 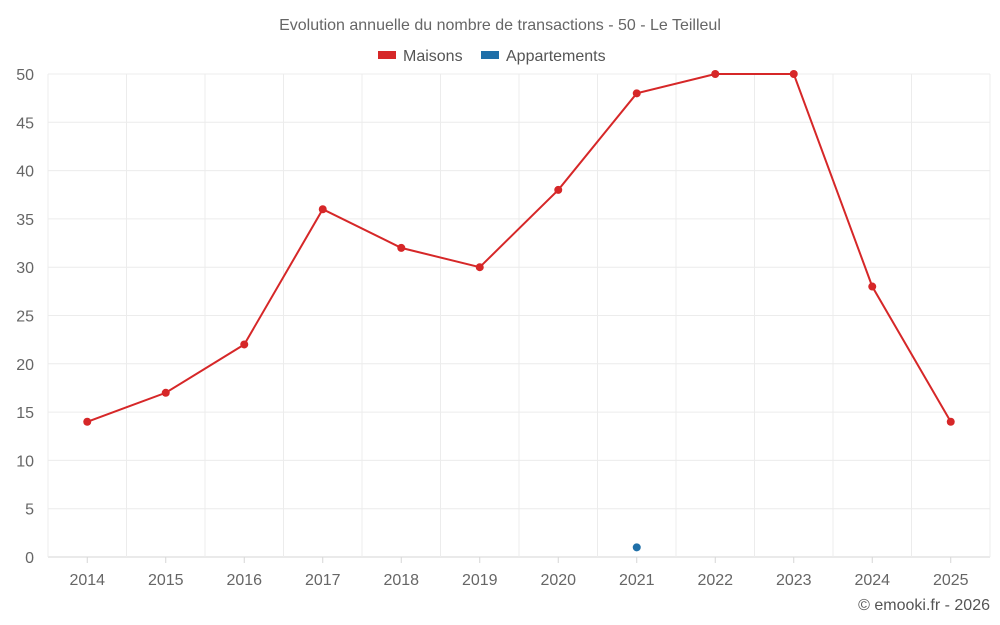 I want to click on data-point-maisons-2024, so click(x=872, y=286).